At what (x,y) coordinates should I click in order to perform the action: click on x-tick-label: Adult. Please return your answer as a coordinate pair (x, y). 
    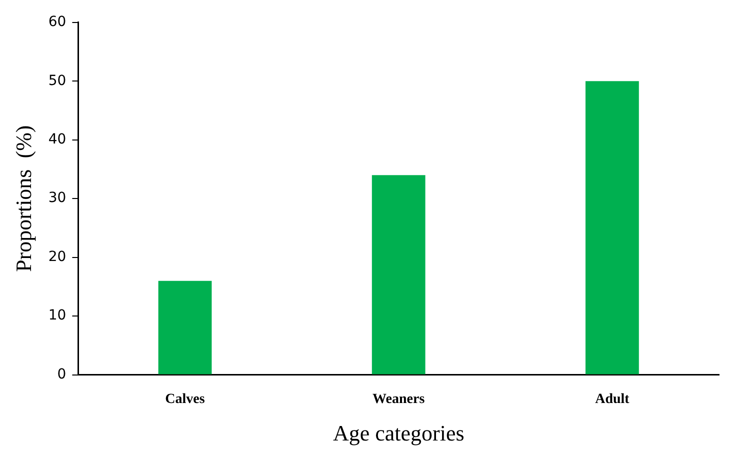
    Looking at the image, I should click on (612, 399).